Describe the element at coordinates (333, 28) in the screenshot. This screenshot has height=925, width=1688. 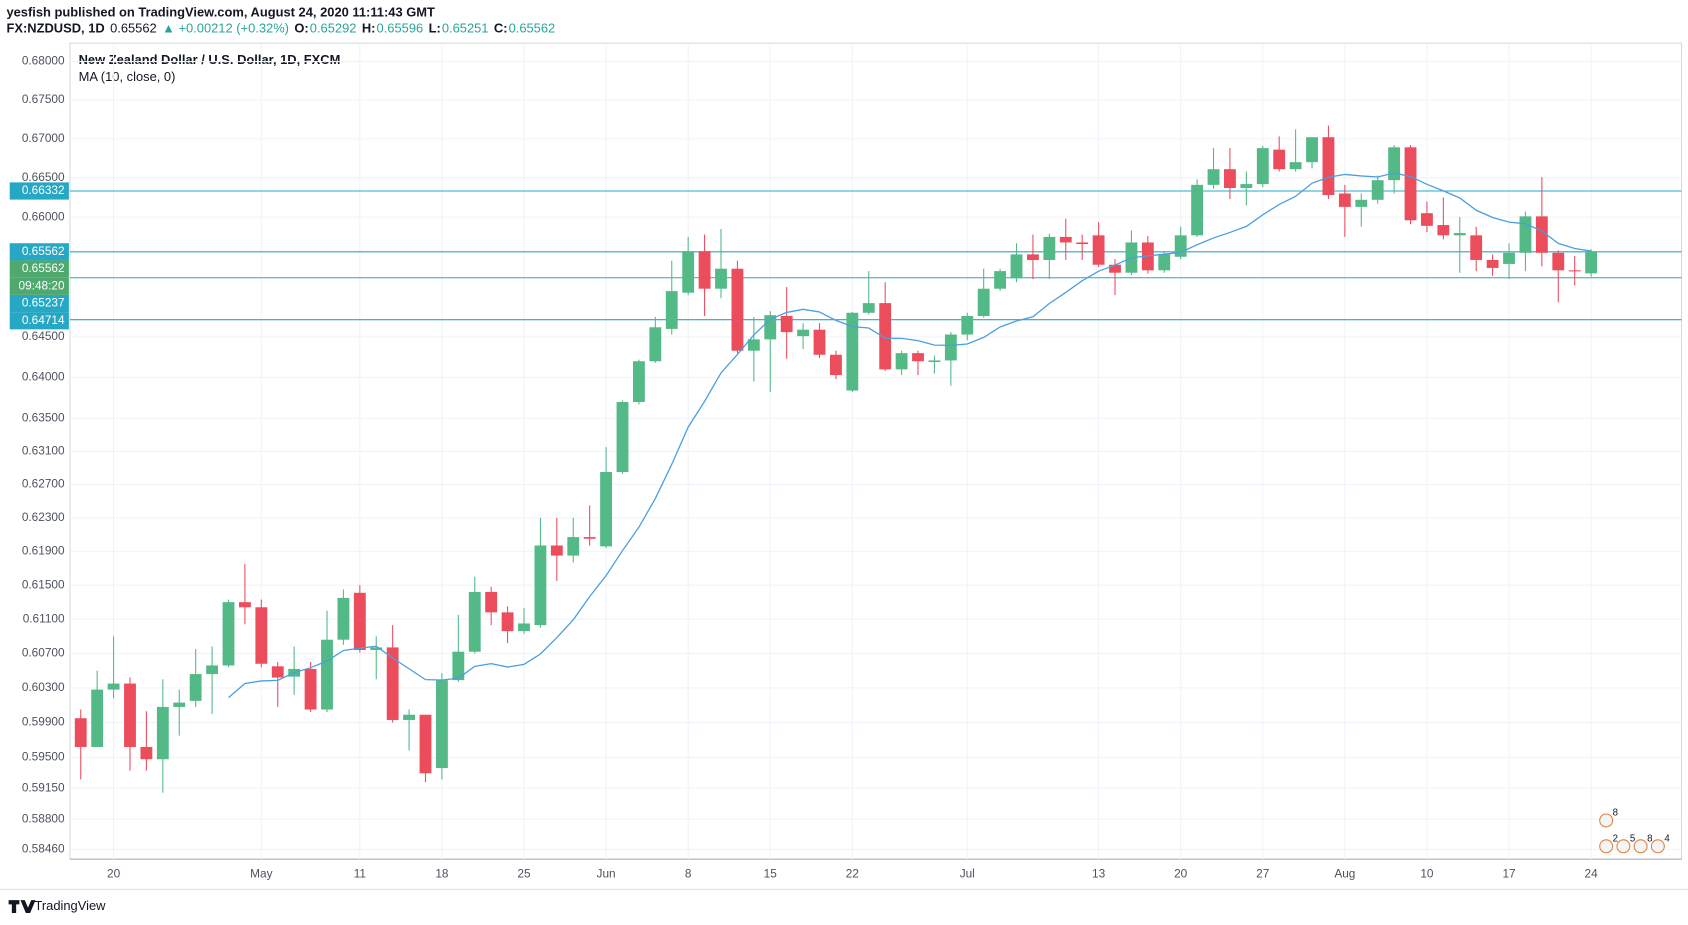
I see `ohlc-value: 0.65292` at that location.